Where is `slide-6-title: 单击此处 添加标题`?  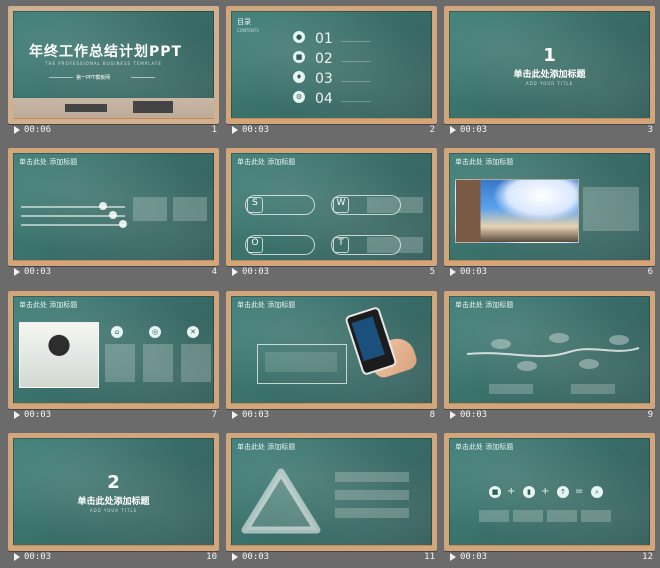 slide-6-title: 单击此处 添加标题 is located at coordinates (484, 162).